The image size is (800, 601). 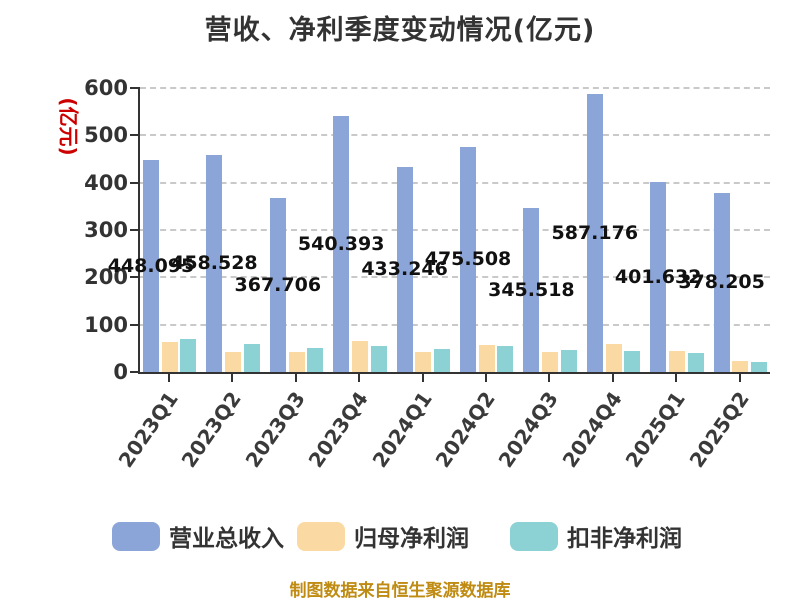 What do you see at coordinates (592, 429) in the screenshot?
I see `x-category-label-2024Q4: 2024Q4` at bounding box center [592, 429].